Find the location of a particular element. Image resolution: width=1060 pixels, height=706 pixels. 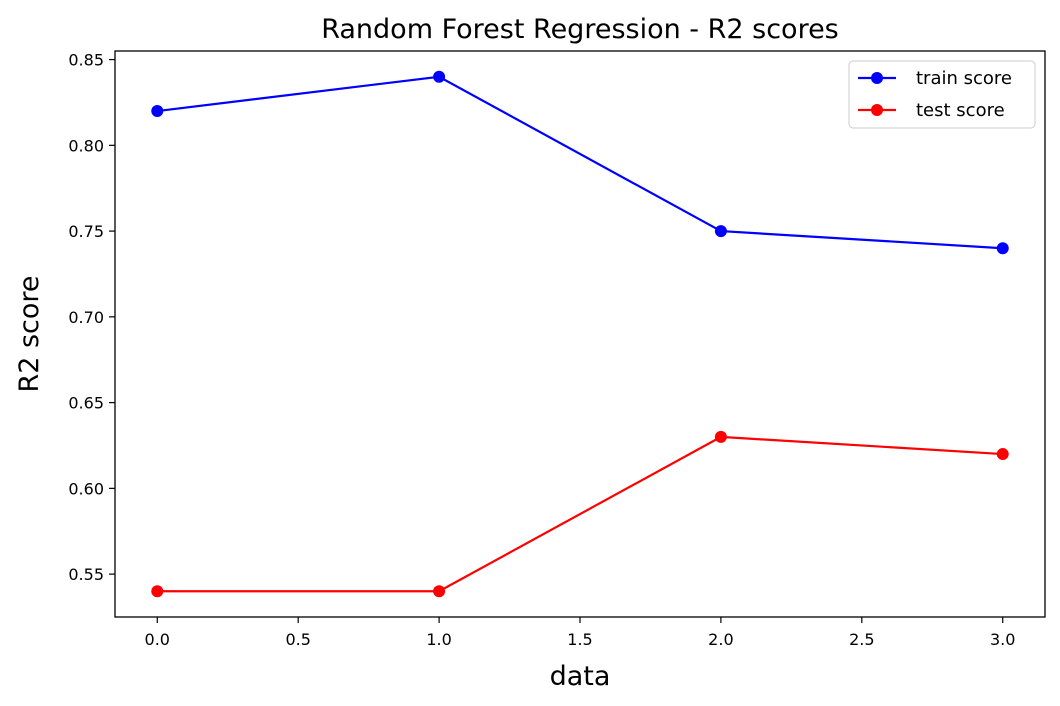

x-tick-label: 1.5 is located at coordinates (579, 639).